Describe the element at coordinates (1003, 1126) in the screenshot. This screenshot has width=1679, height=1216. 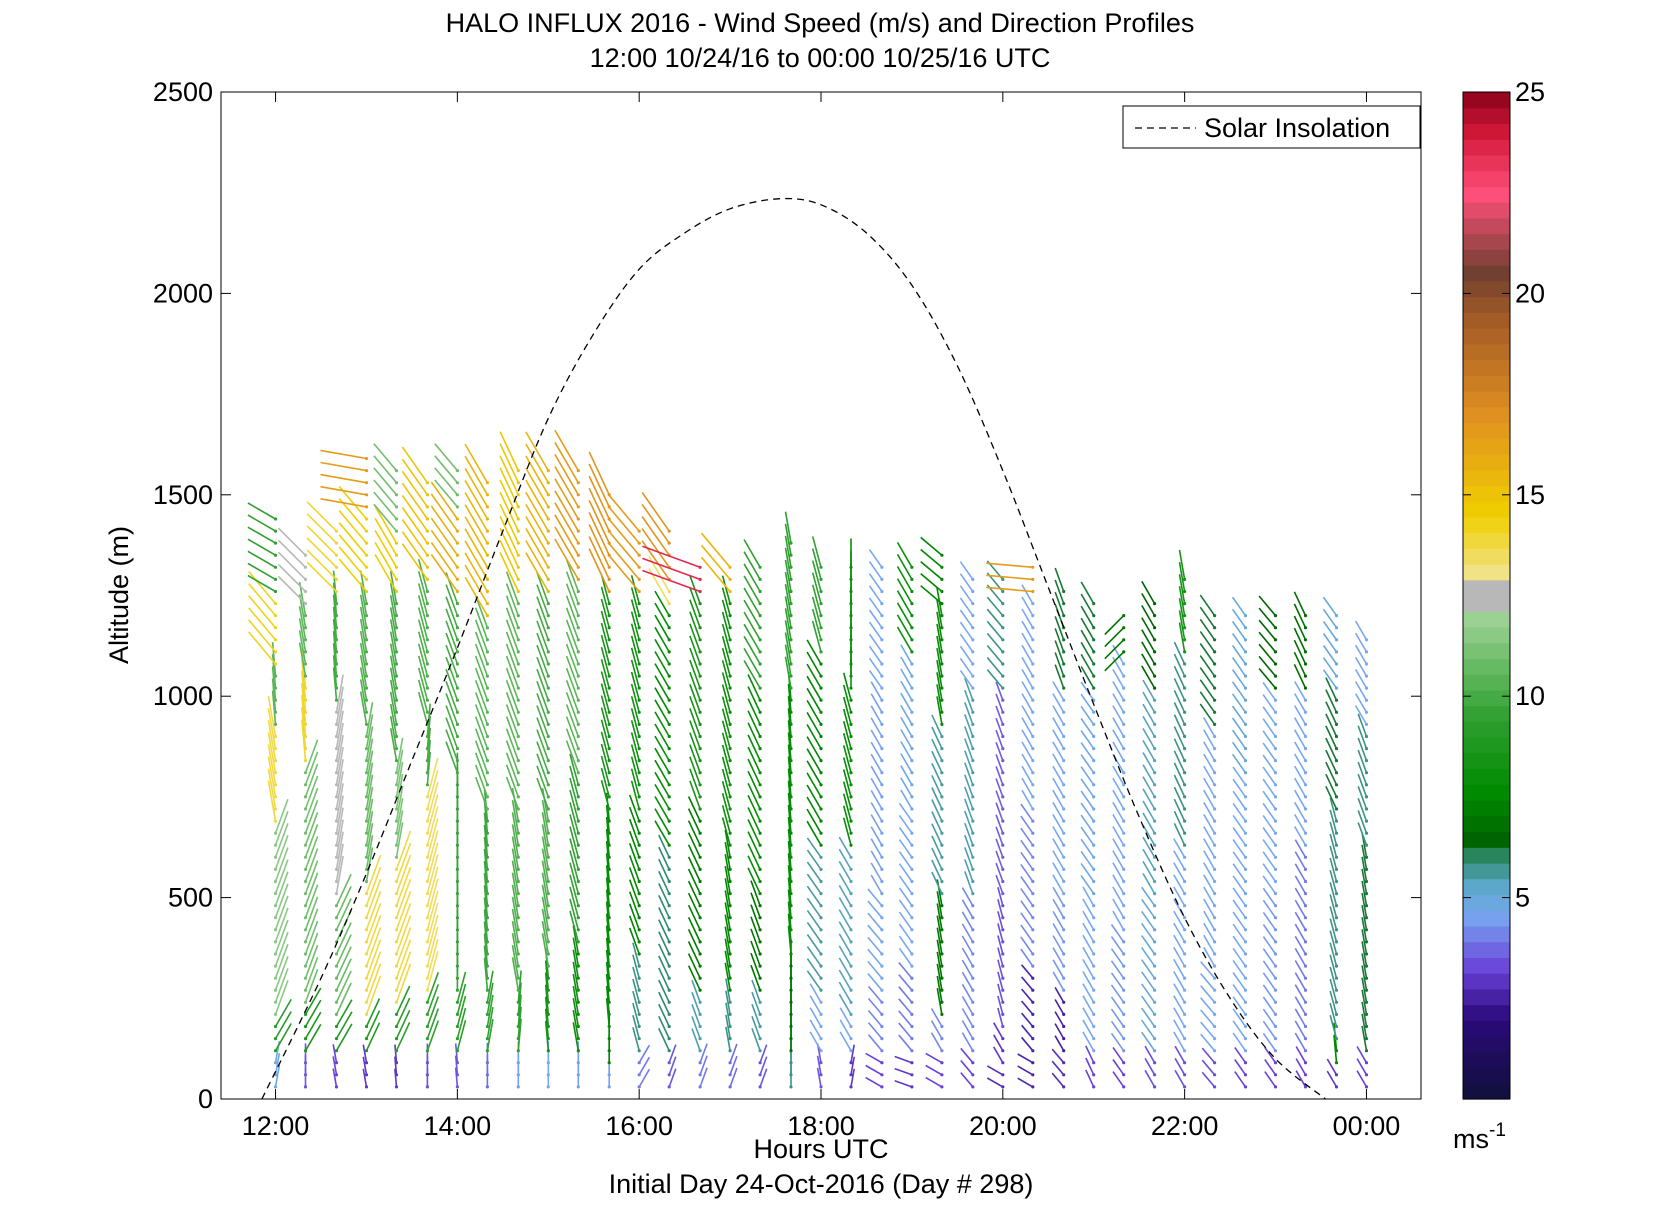
I see `x-tick-label: 20:00` at that location.